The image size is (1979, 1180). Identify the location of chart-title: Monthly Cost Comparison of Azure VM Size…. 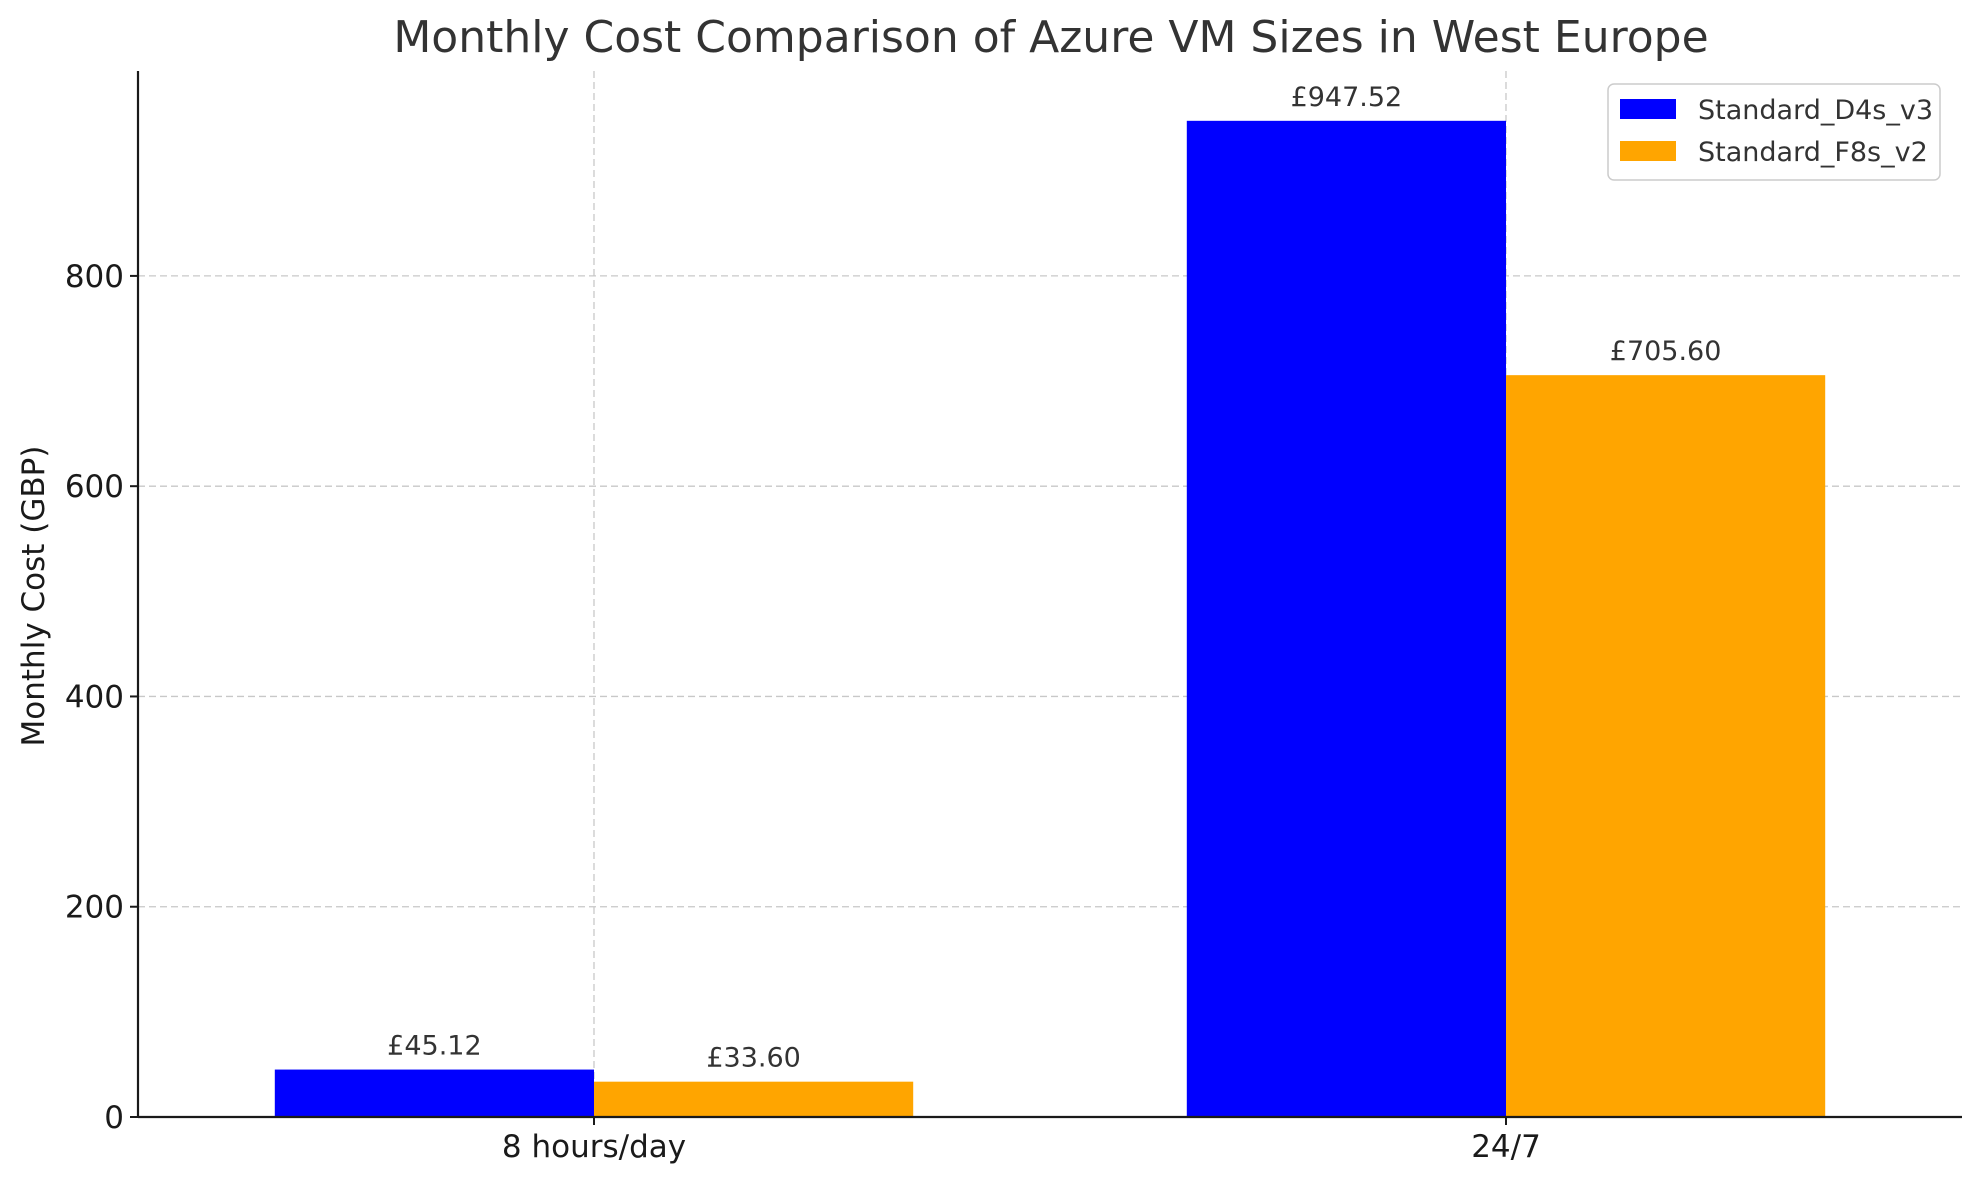
(1050, 37).